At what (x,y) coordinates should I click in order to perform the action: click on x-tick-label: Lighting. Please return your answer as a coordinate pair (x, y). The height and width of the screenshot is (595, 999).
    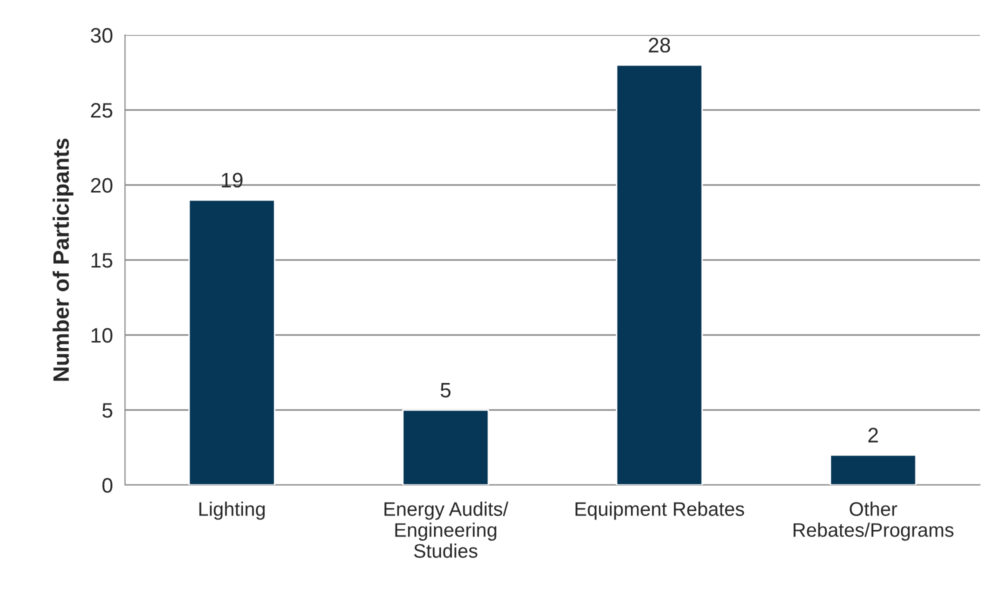
    Looking at the image, I should click on (232, 511).